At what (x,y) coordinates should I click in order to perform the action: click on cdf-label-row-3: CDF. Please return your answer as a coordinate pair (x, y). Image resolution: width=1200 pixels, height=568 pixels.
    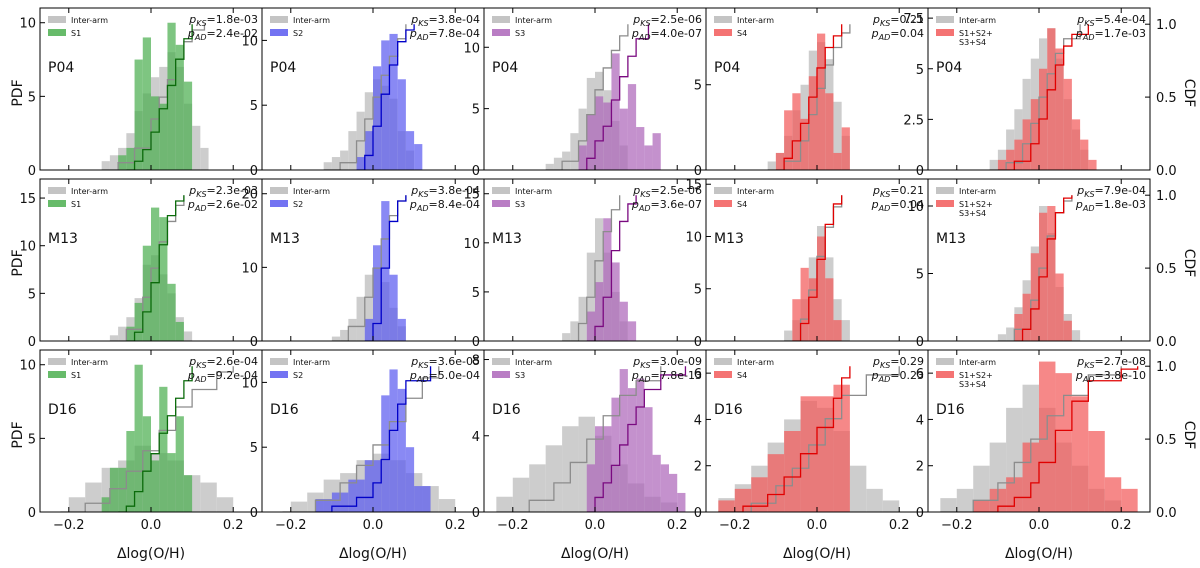
    Looking at the image, I should click on (1189, 435).